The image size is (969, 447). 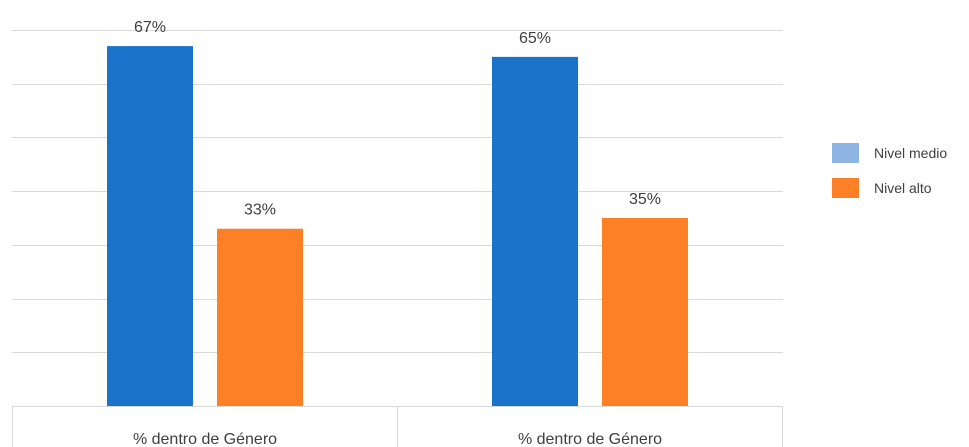 What do you see at coordinates (911, 153) in the screenshot?
I see `legend-label-nivel-medio: Nivel medio` at bounding box center [911, 153].